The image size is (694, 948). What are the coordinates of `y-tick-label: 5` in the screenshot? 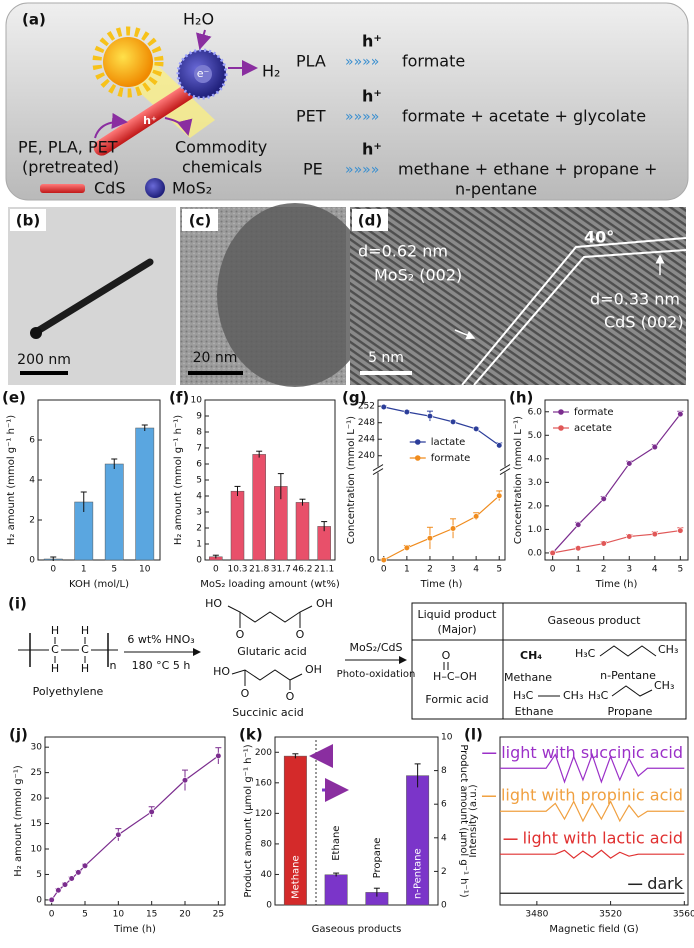 It's located at (39, 875).